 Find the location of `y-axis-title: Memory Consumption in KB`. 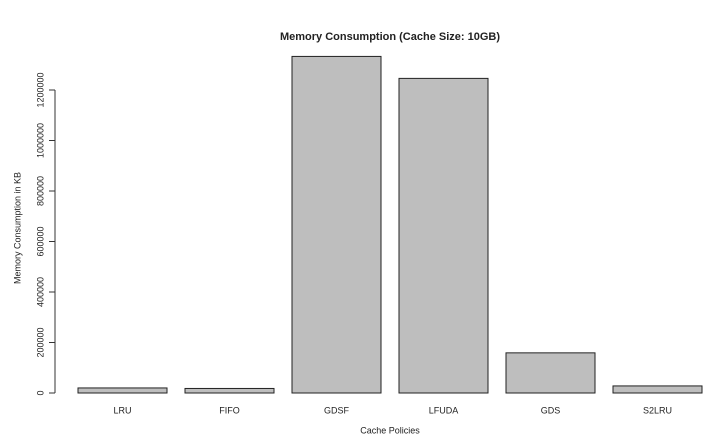

y-axis-title: Memory Consumption in KB is located at coordinates (17, 228).